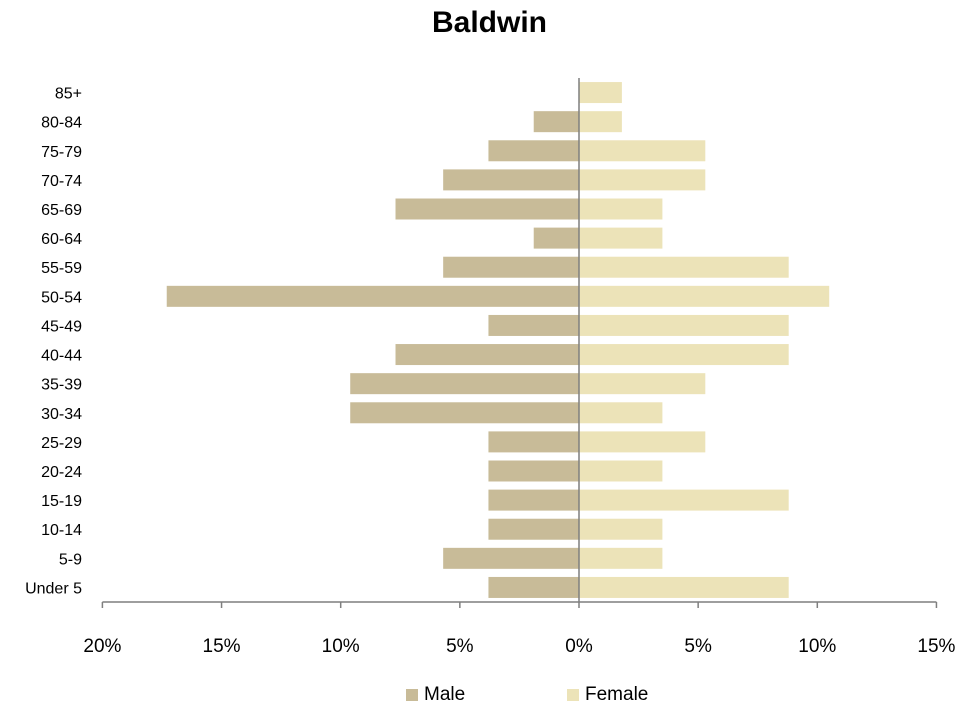  I want to click on y-tick-label: 25-29, so click(61, 443).